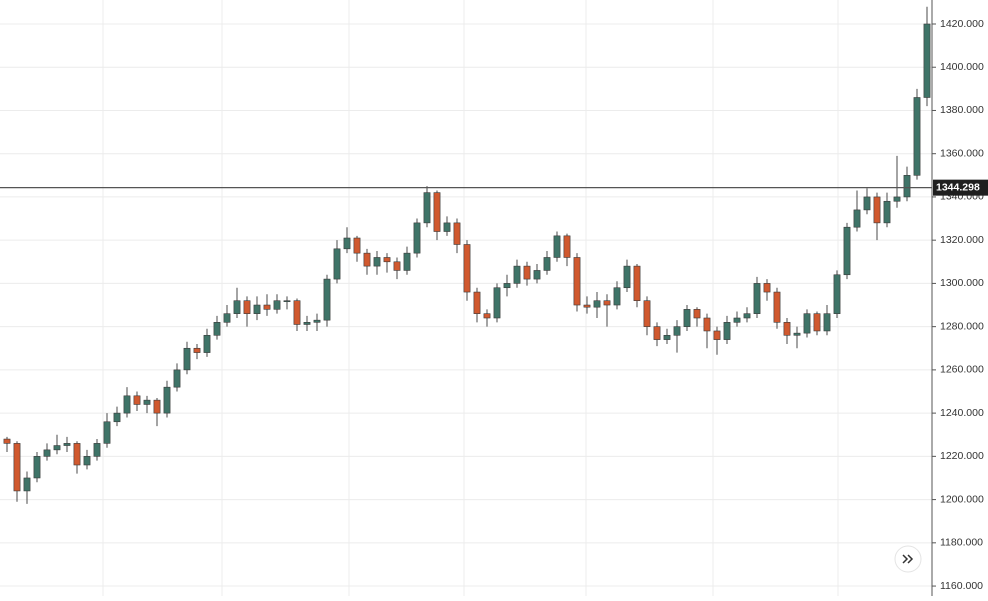 The height and width of the screenshot is (601, 988). What do you see at coordinates (962, 67) in the screenshot?
I see `y-tick-label: 1400.000` at bounding box center [962, 67].